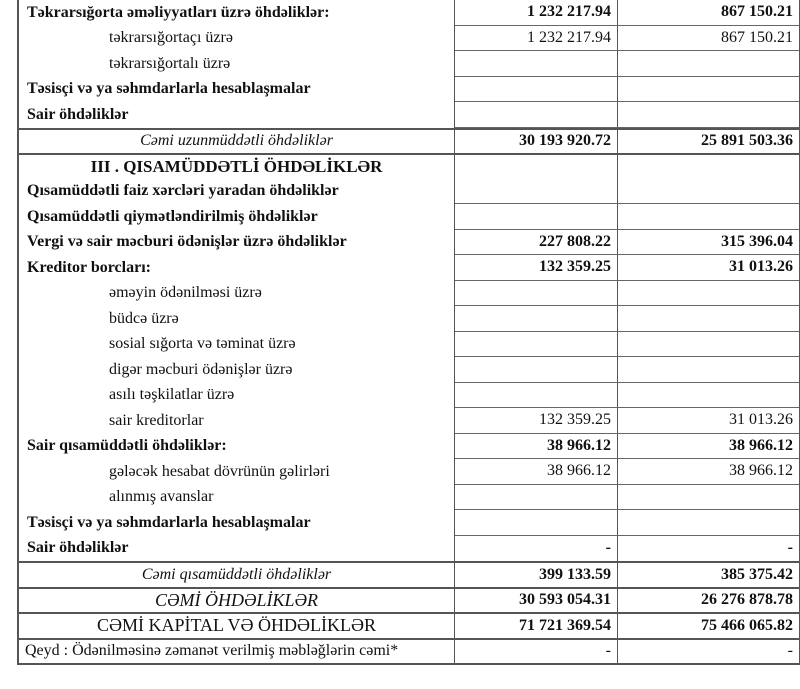 The image size is (800, 689). Describe the element at coordinates (237, 497) in the screenshot. I see `row-label: alınmış avanslar` at that location.